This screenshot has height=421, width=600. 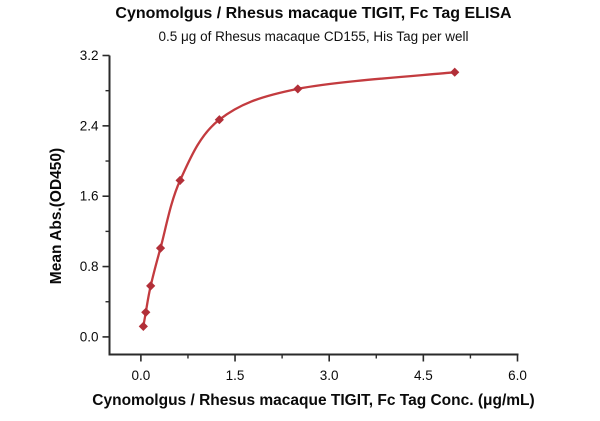 I want to click on x-tick-label: 3.0, so click(x=329, y=375).